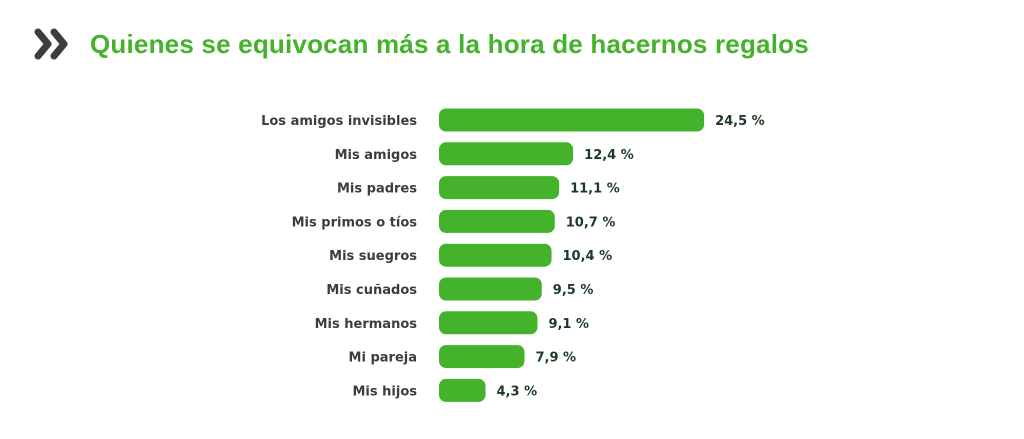  Describe the element at coordinates (383, 358) in the screenshot. I see `category-label: Mi pareja` at that location.